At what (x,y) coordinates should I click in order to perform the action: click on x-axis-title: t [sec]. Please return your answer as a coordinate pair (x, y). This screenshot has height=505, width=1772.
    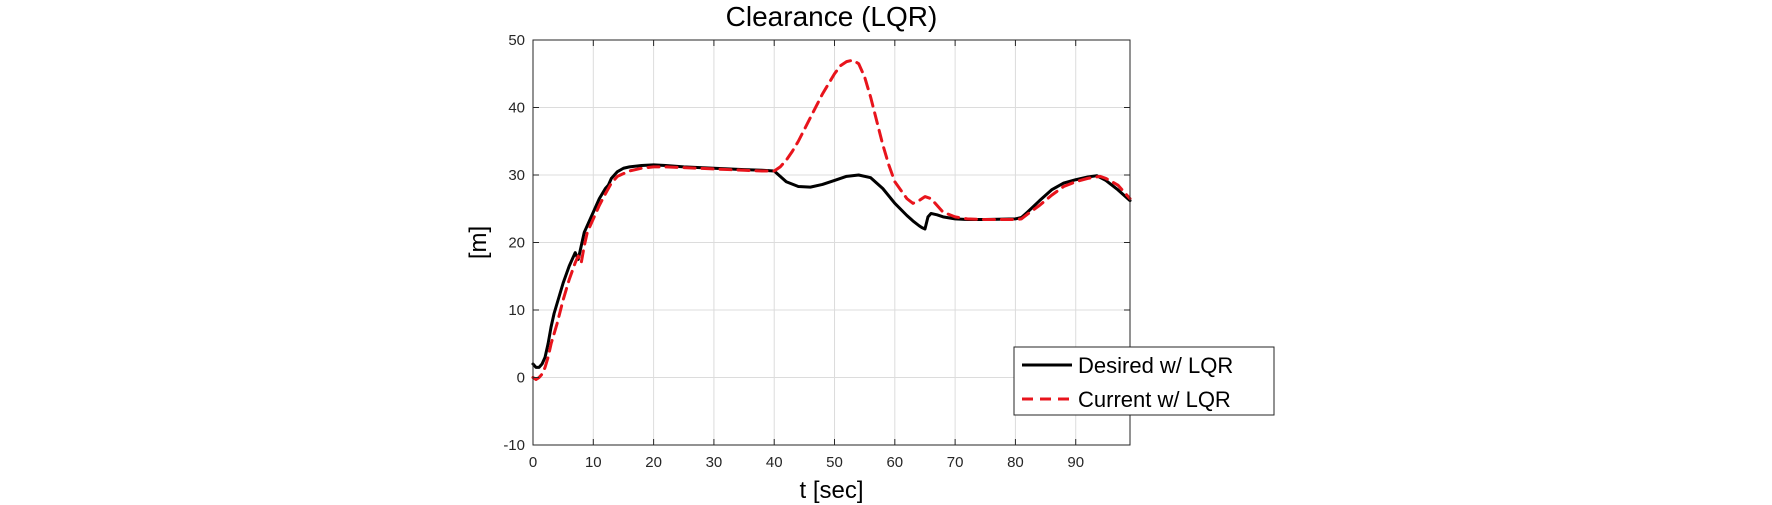
    Looking at the image, I should click on (831, 490).